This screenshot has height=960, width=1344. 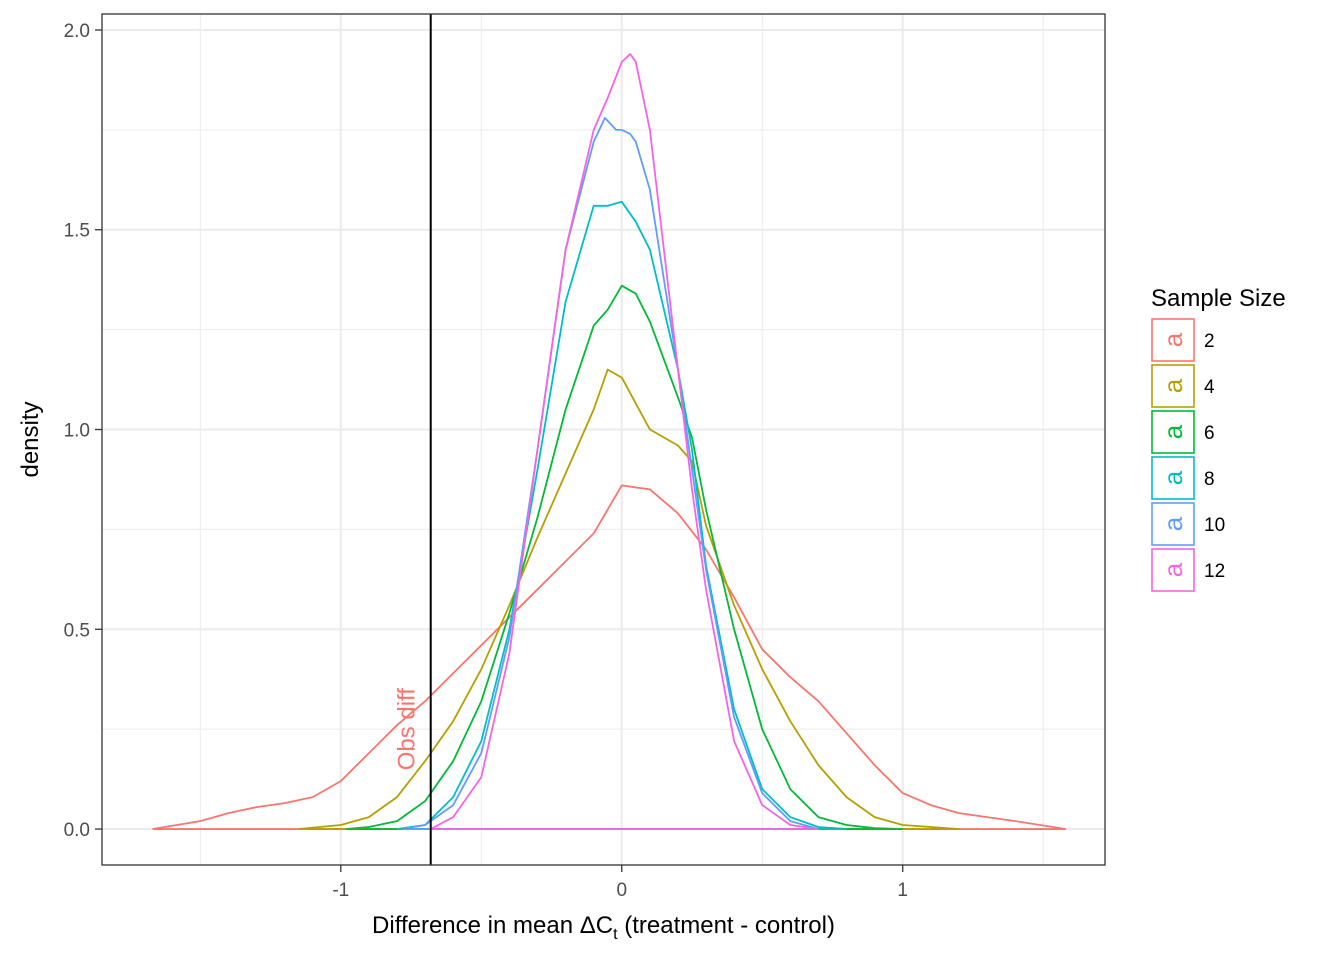 I want to click on legend-label-n6: 6, so click(x=1209, y=433).